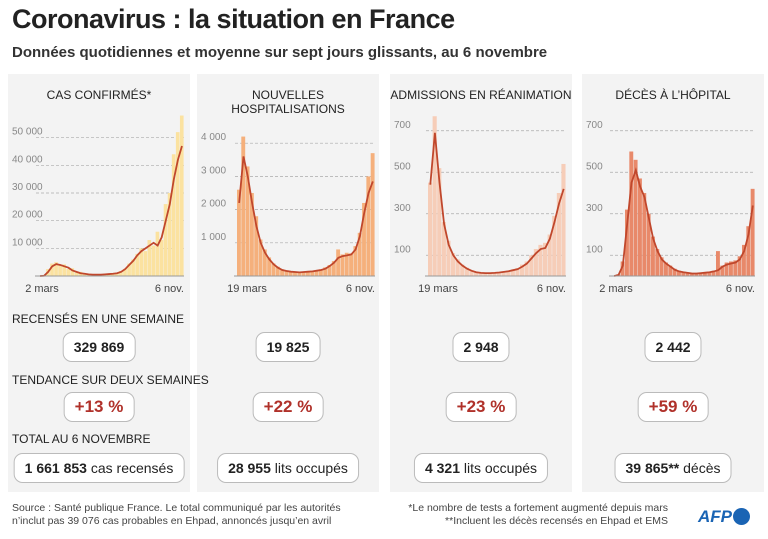  Describe the element at coordinates (233, 19) in the screenshot. I see `page-title: Coronavirus : la situation en France` at that location.